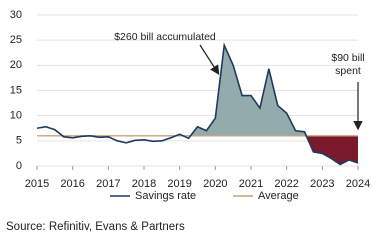  I want to click on y-tick-label: 10, so click(16, 116).